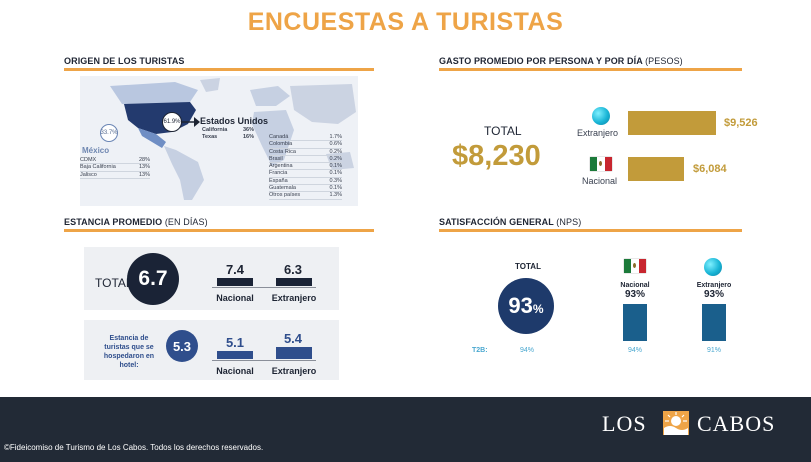 This screenshot has height=462, width=811. What do you see at coordinates (294, 371) in the screenshot?
I see `estancia-hotel-extranjero-label: Extranjero` at bounding box center [294, 371].